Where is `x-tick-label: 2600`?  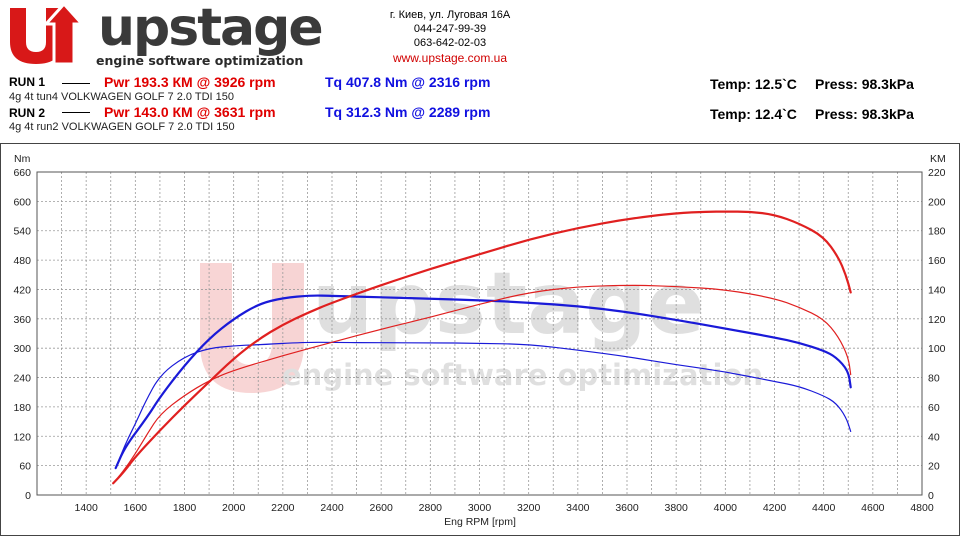
x-tick-label: 2600 is located at coordinates (381, 508).